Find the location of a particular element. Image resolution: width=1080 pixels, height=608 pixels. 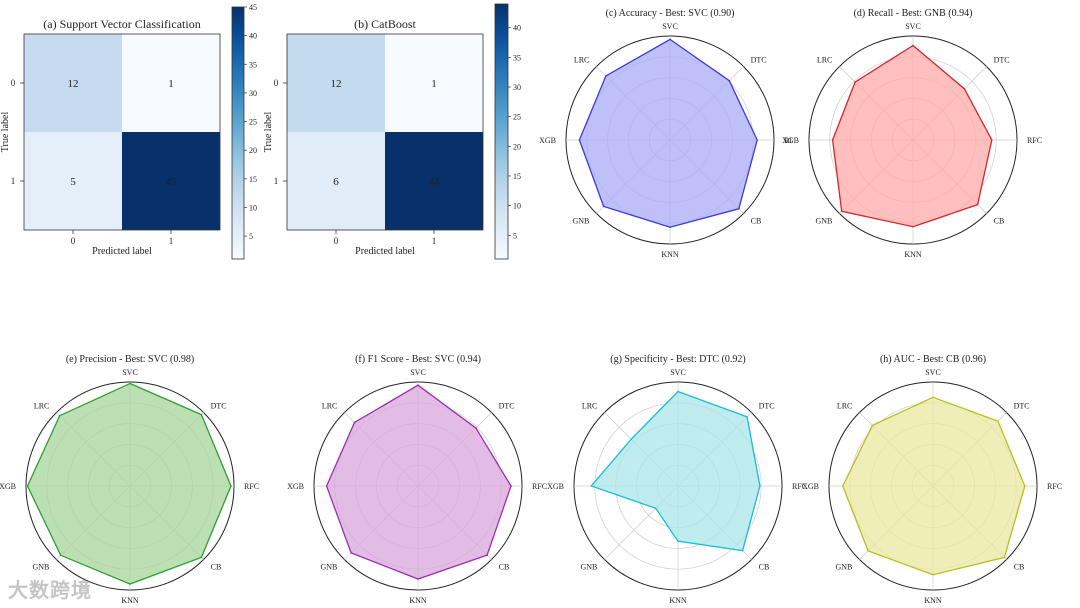

cm-y-tick-label: 0 is located at coordinates (13, 83).